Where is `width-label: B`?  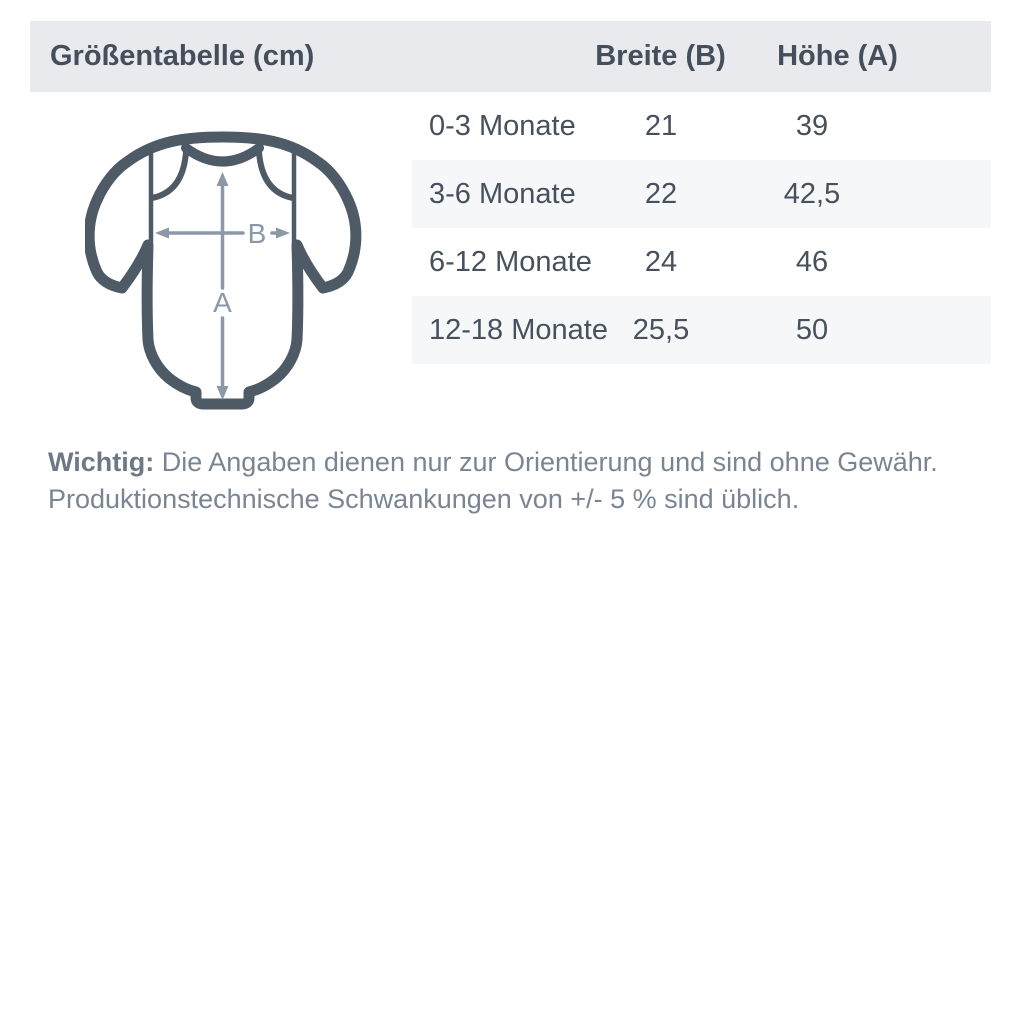 width-label: B is located at coordinates (257, 233).